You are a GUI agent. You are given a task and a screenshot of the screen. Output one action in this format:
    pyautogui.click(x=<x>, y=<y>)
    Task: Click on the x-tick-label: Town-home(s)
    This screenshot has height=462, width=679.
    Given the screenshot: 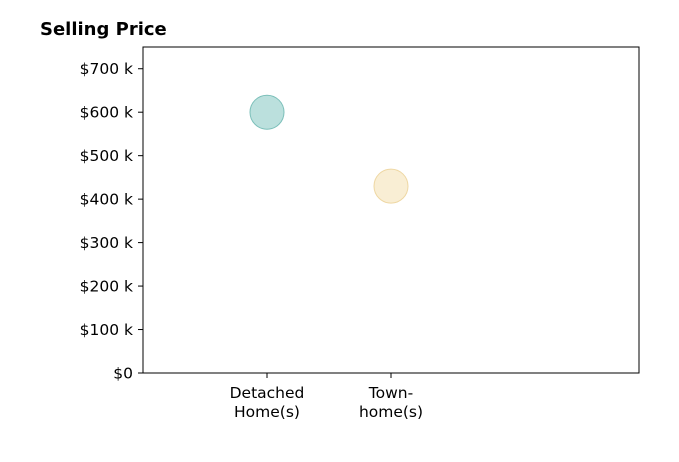 What is the action you would take?
    pyautogui.click(x=391, y=402)
    